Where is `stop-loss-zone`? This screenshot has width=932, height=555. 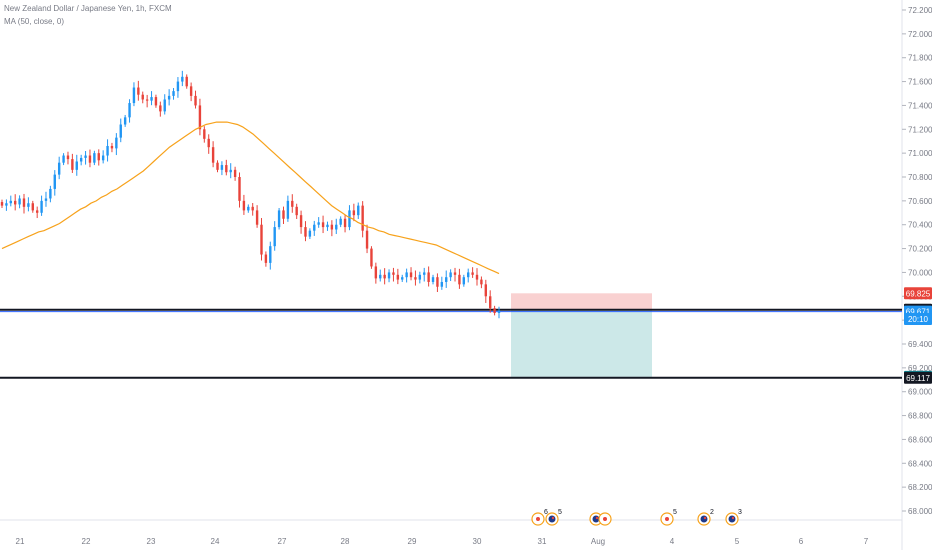
stop-loss-zone is located at coordinates (581, 301).